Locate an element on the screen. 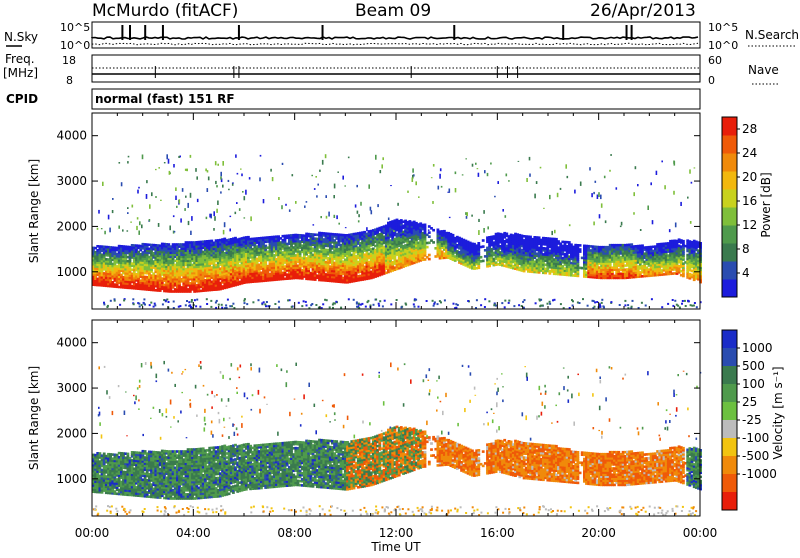 This screenshot has height=558, width=800. noise-tick-low-left: 10^0 is located at coordinates (75, 45).